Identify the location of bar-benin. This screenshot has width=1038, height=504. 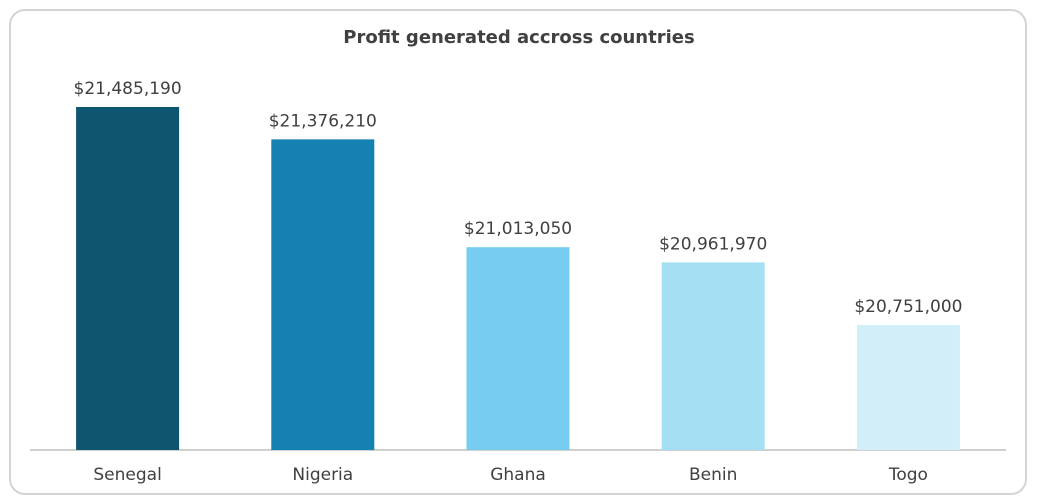
(713, 356).